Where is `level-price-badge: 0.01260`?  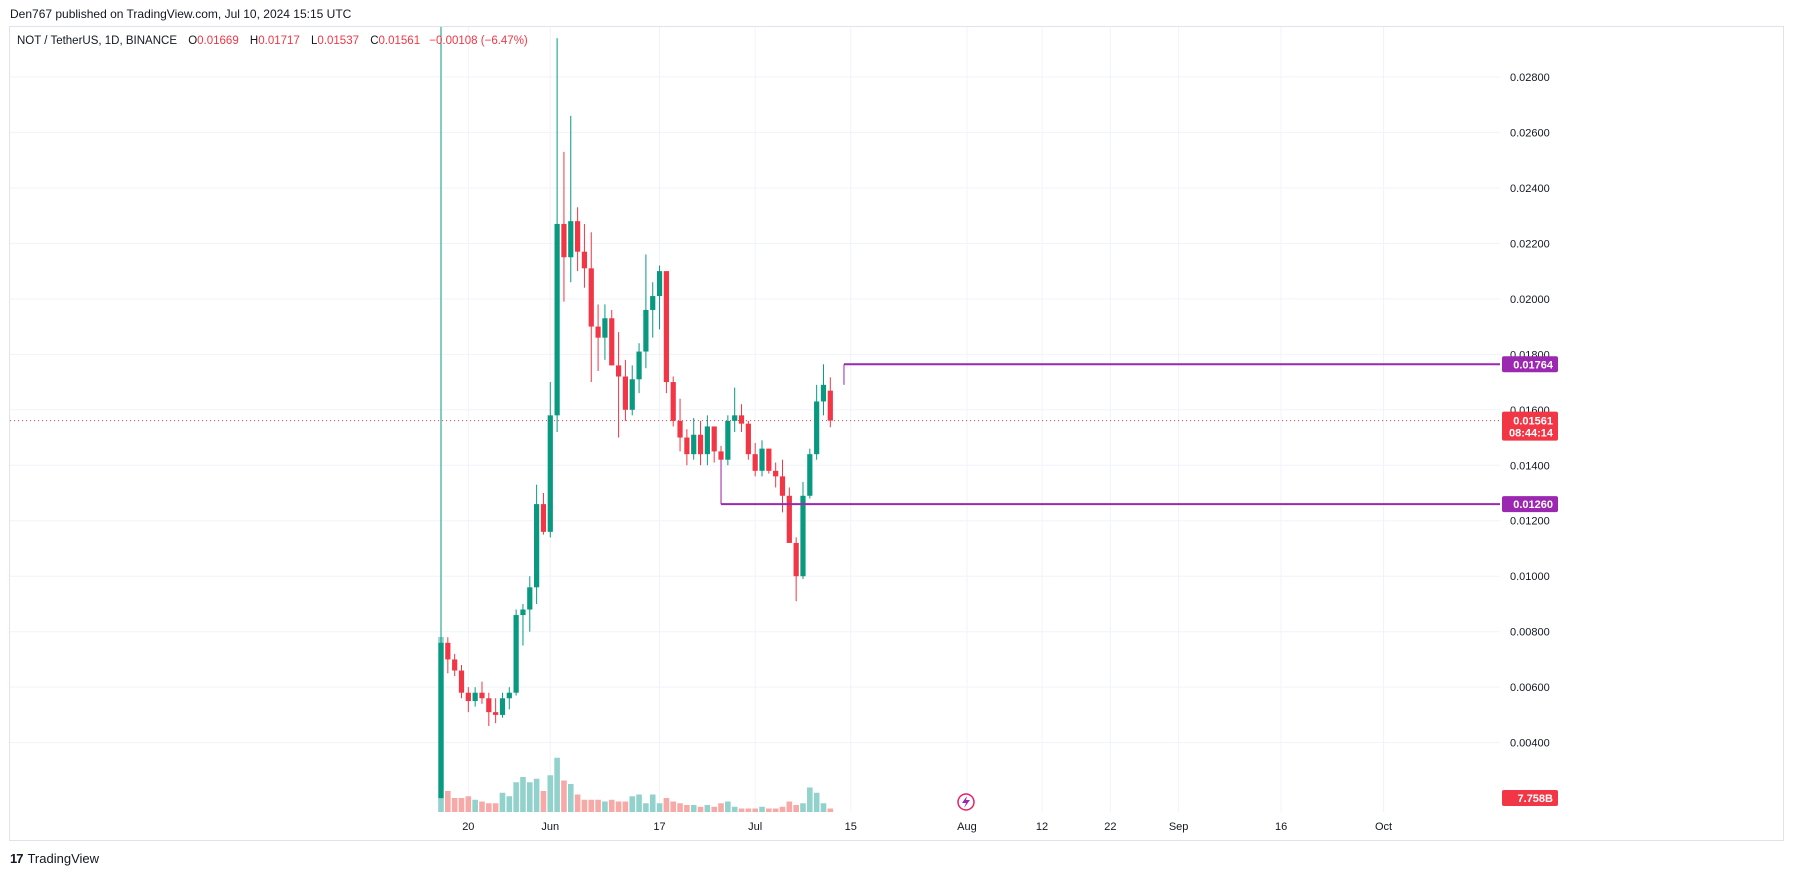 level-price-badge: 0.01260 is located at coordinates (1530, 504).